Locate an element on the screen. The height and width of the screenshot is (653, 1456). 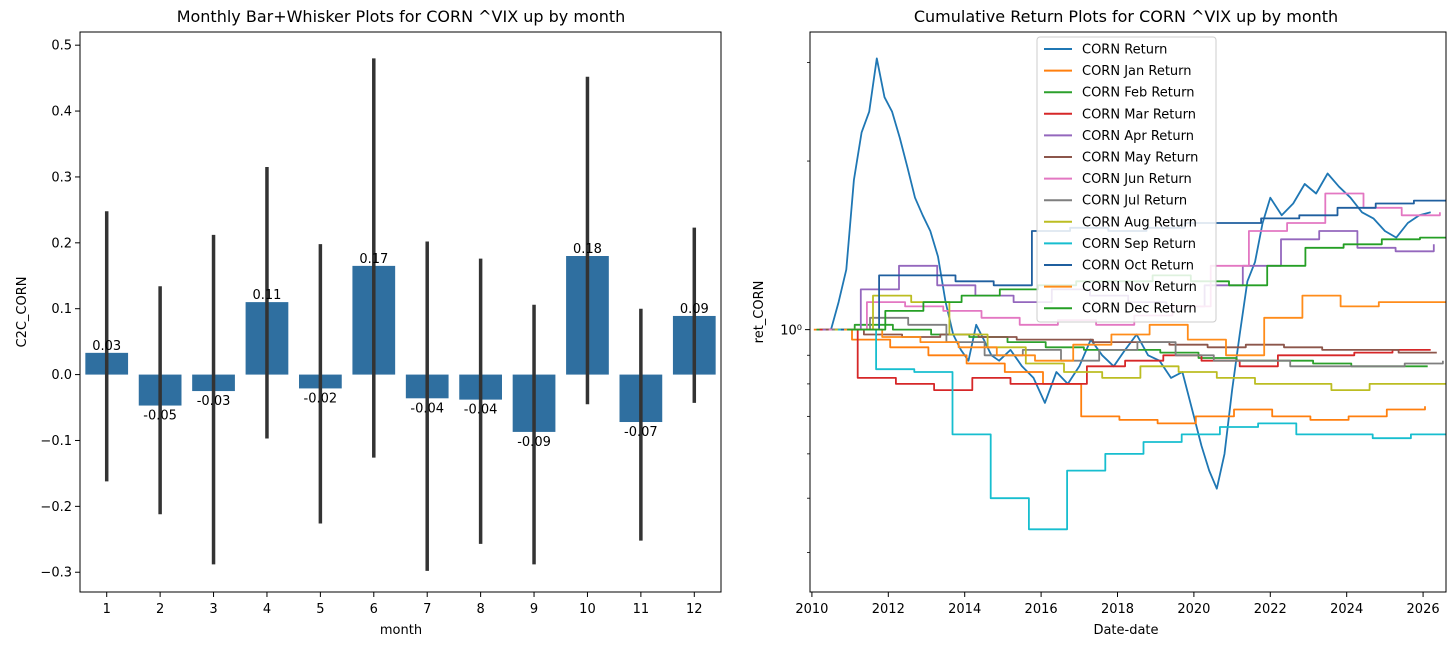
x-tick-label: 2010 is located at coordinates (811, 609).